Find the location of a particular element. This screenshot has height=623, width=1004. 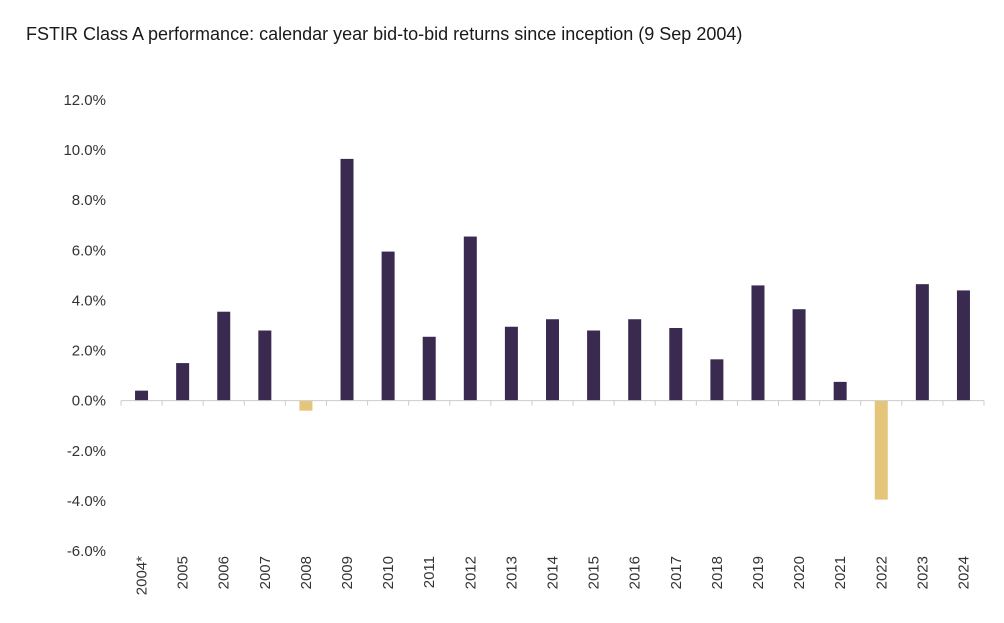

x-tick-label: 2011 is located at coordinates (429, 572).